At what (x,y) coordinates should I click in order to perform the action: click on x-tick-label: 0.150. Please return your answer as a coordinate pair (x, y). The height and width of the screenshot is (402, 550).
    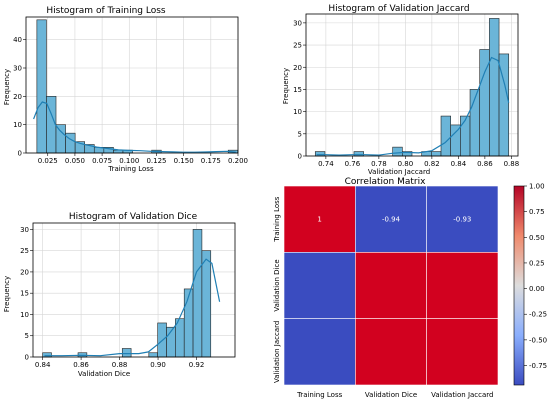
    Looking at the image, I should click on (184, 161).